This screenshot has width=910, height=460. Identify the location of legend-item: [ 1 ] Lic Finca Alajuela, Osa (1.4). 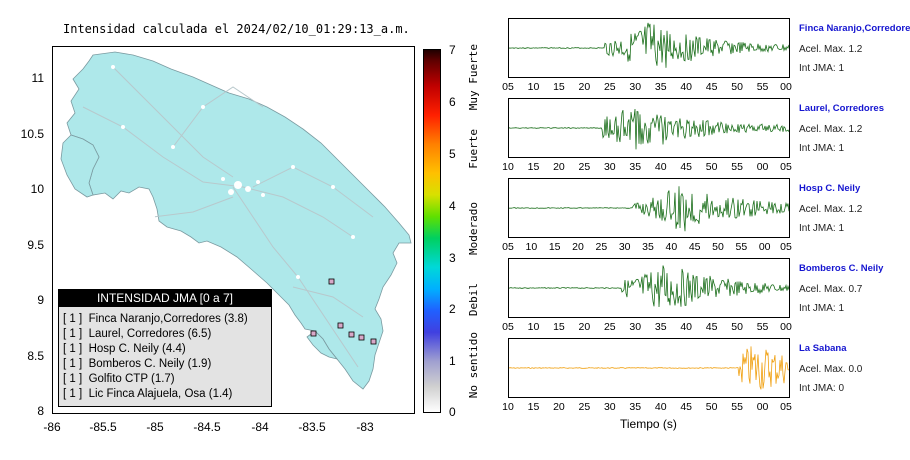
(148, 394).